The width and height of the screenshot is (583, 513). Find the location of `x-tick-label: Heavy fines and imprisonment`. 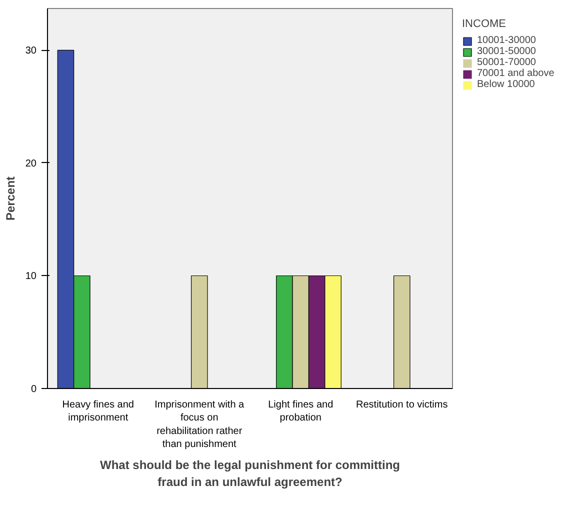

x-tick-label: Heavy fines and imprisonment is located at coordinates (98, 412).